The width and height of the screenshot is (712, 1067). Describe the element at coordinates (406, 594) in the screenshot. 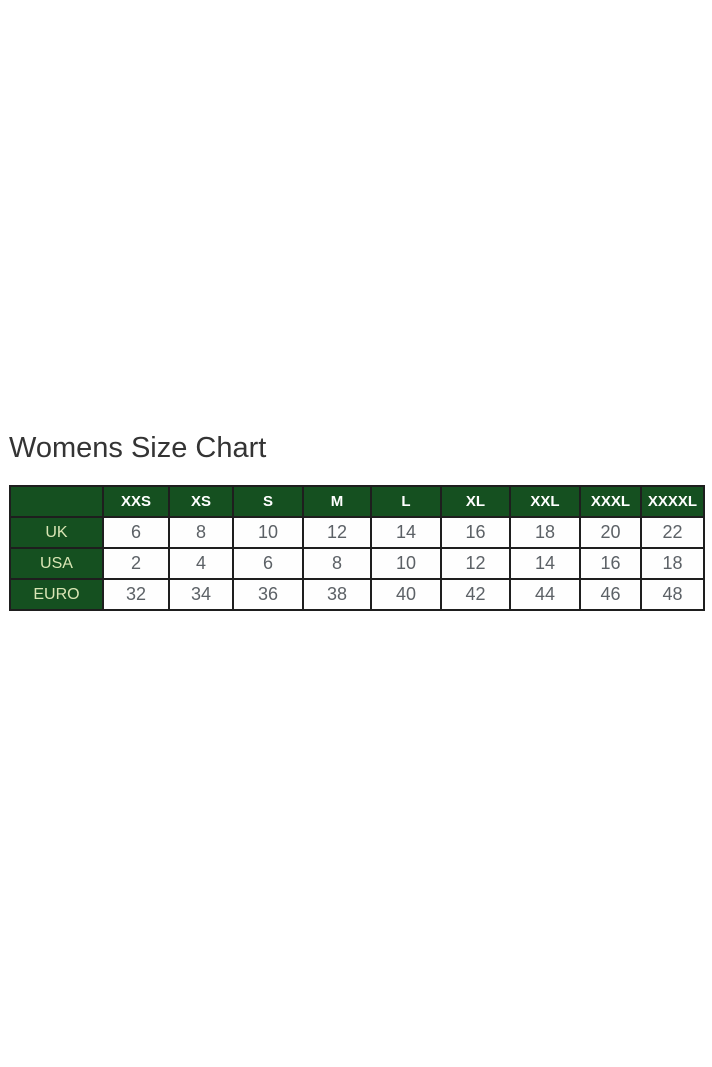

I see `size-cell: 40` at that location.